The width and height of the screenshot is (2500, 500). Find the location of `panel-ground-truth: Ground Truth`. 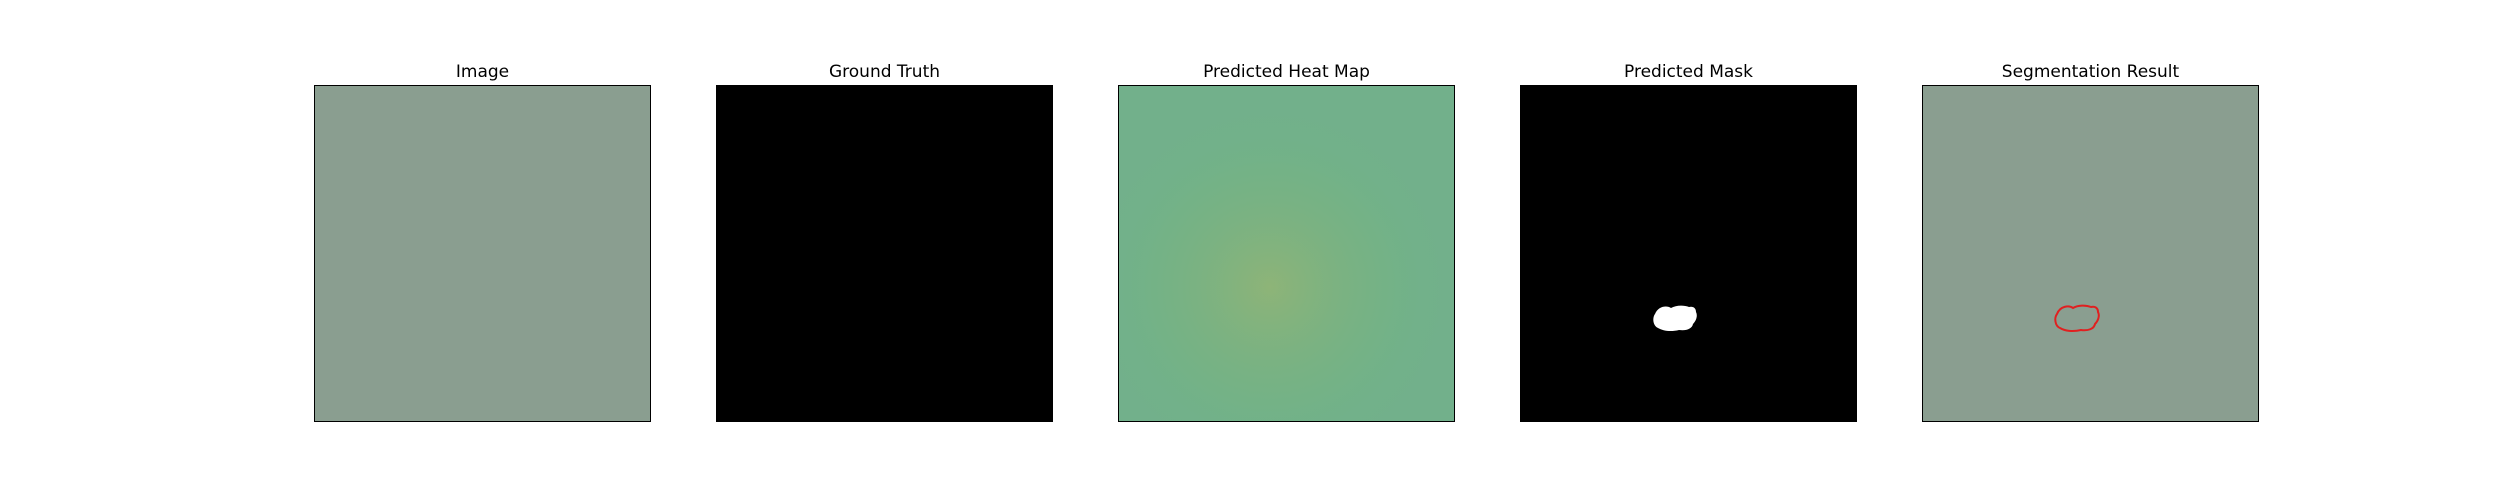

panel-ground-truth: Ground Truth is located at coordinates (884, 245).